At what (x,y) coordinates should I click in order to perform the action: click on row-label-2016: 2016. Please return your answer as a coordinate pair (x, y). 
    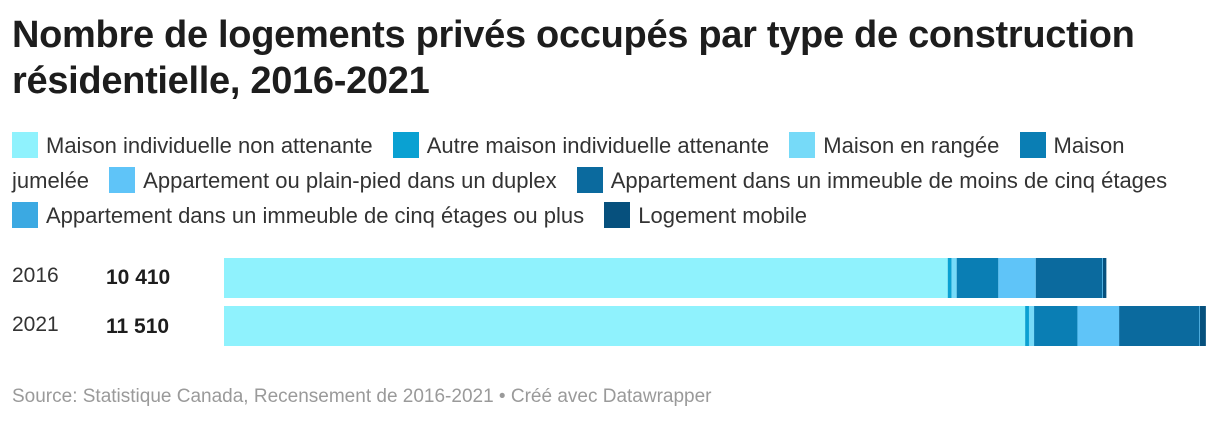
    Looking at the image, I should click on (35, 275).